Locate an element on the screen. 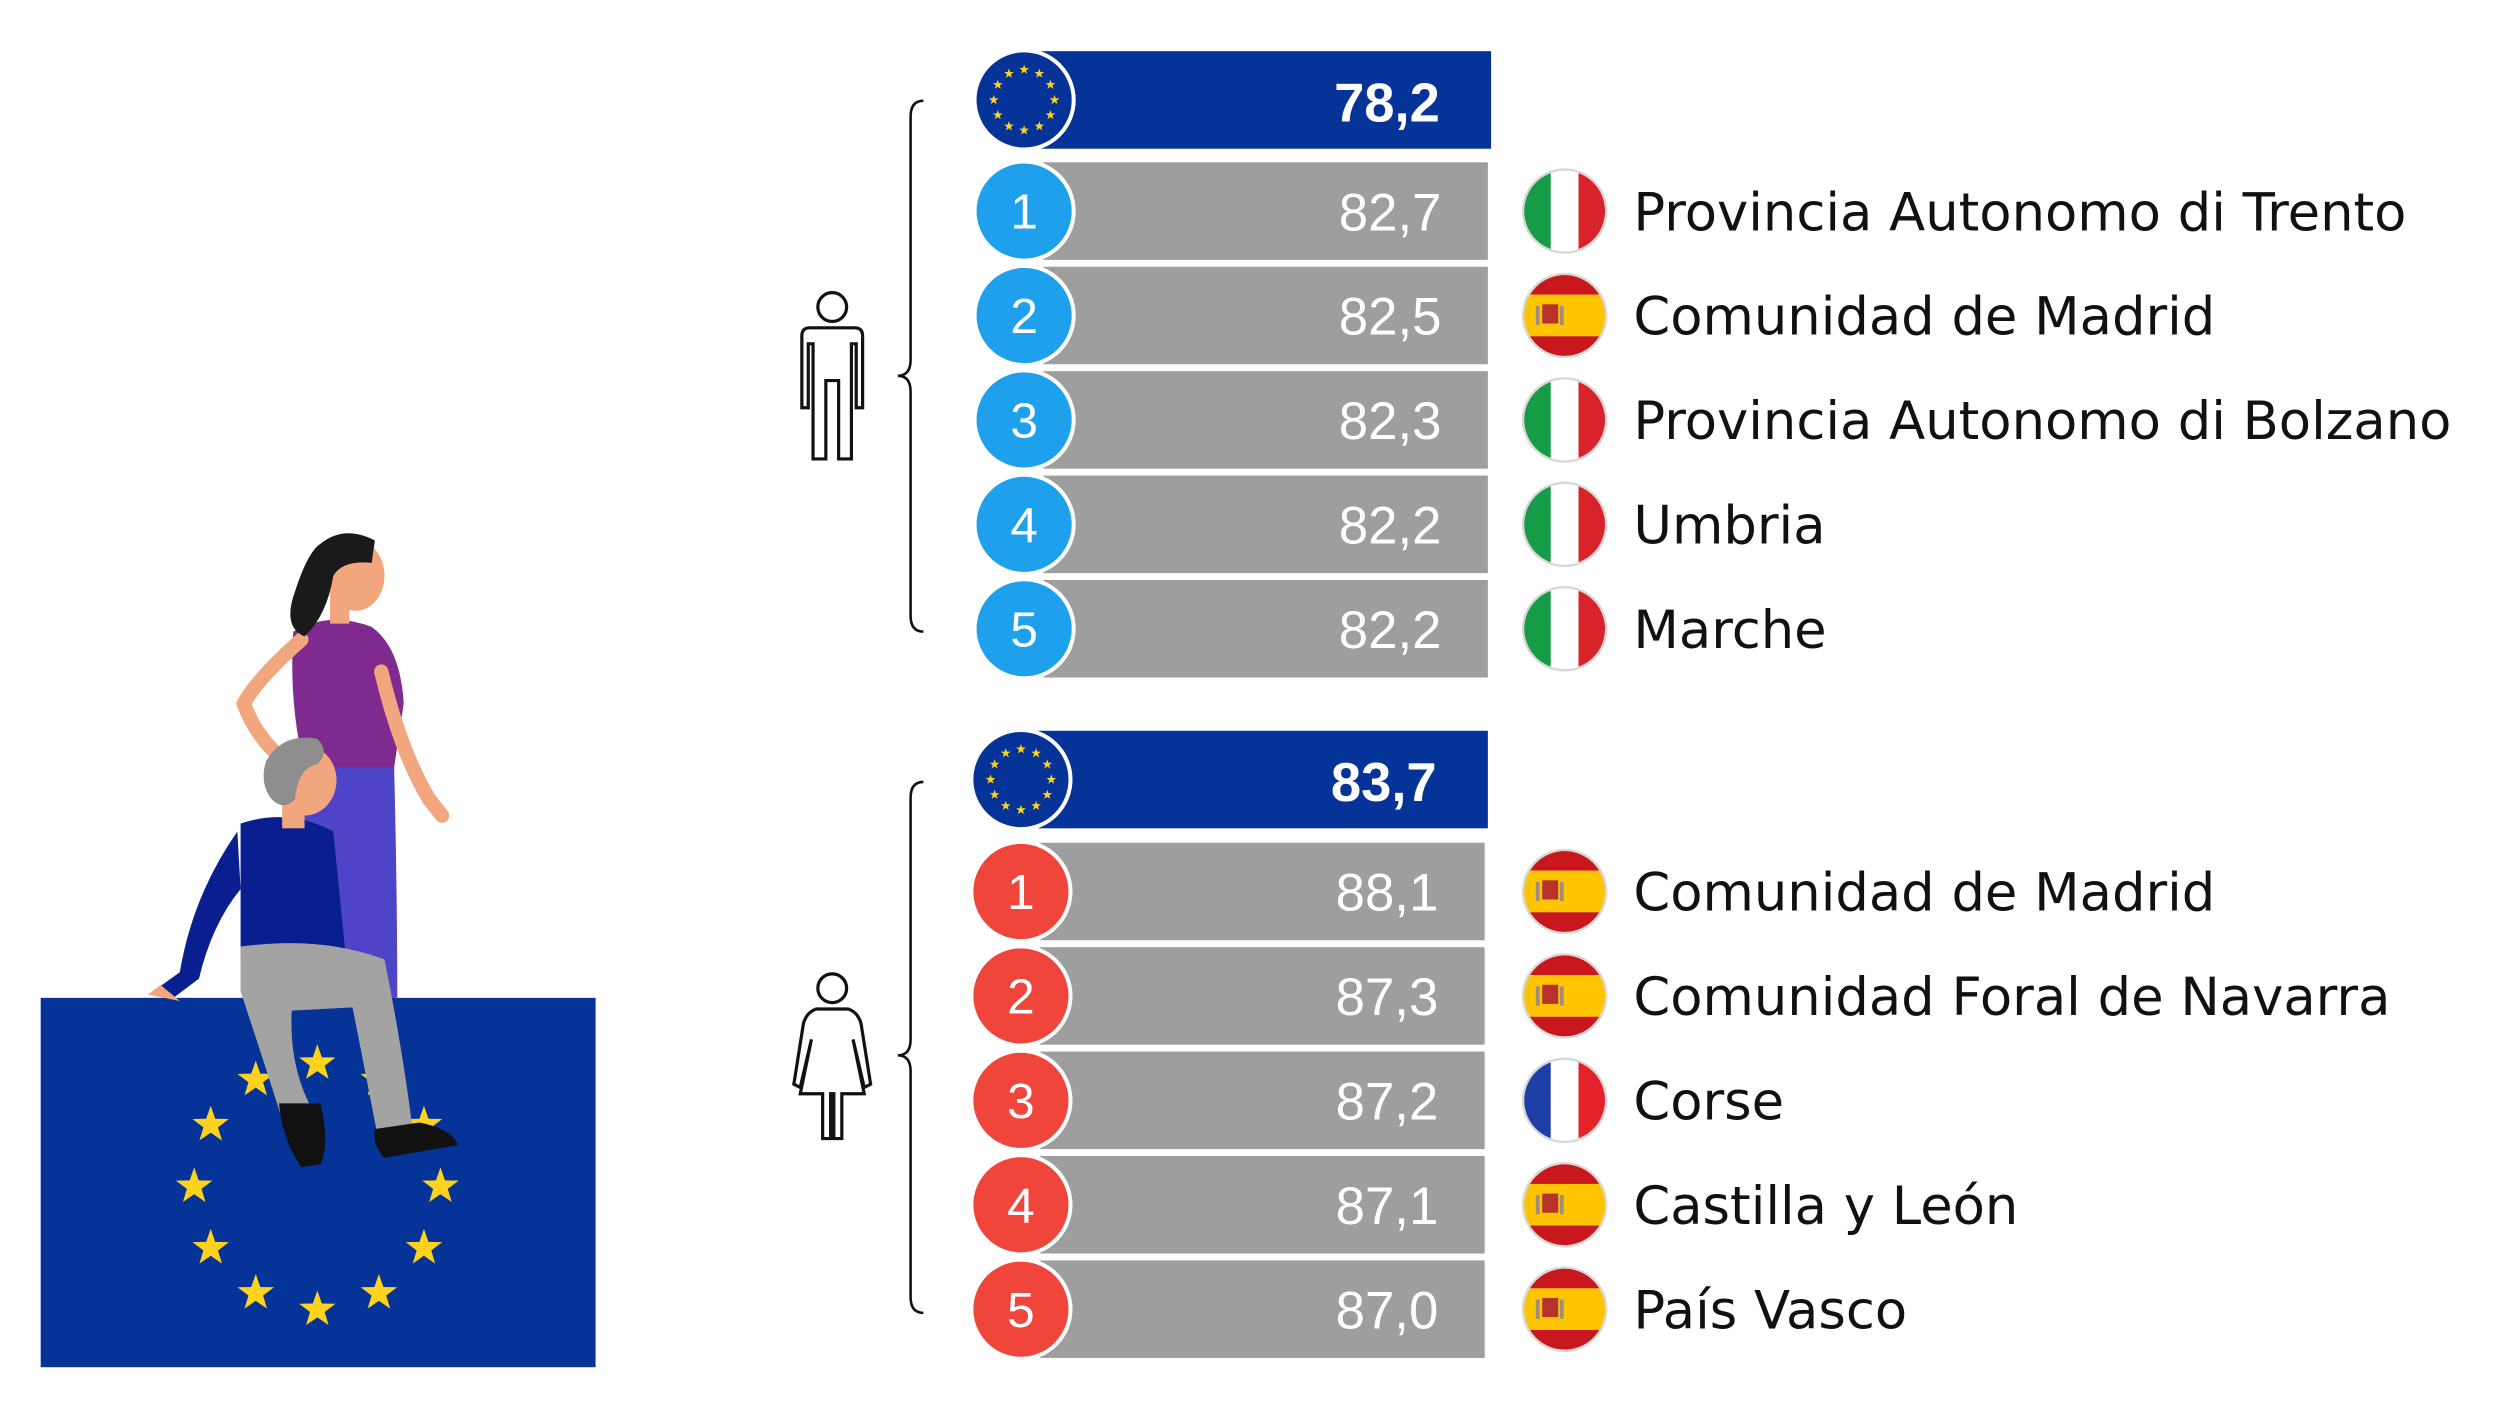 The width and height of the screenshot is (2496, 1404). eu-flag-illustration is located at coordinates (318, 950).